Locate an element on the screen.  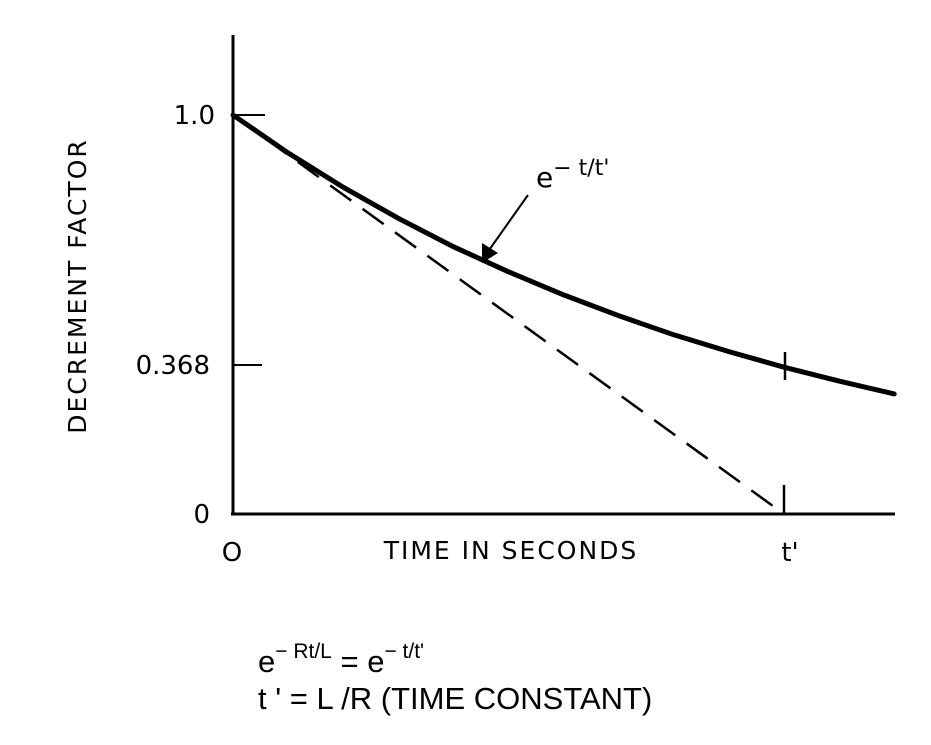
formula-decay-equivalence: e− Rt/L = e− t/t' is located at coordinates (341, 660).